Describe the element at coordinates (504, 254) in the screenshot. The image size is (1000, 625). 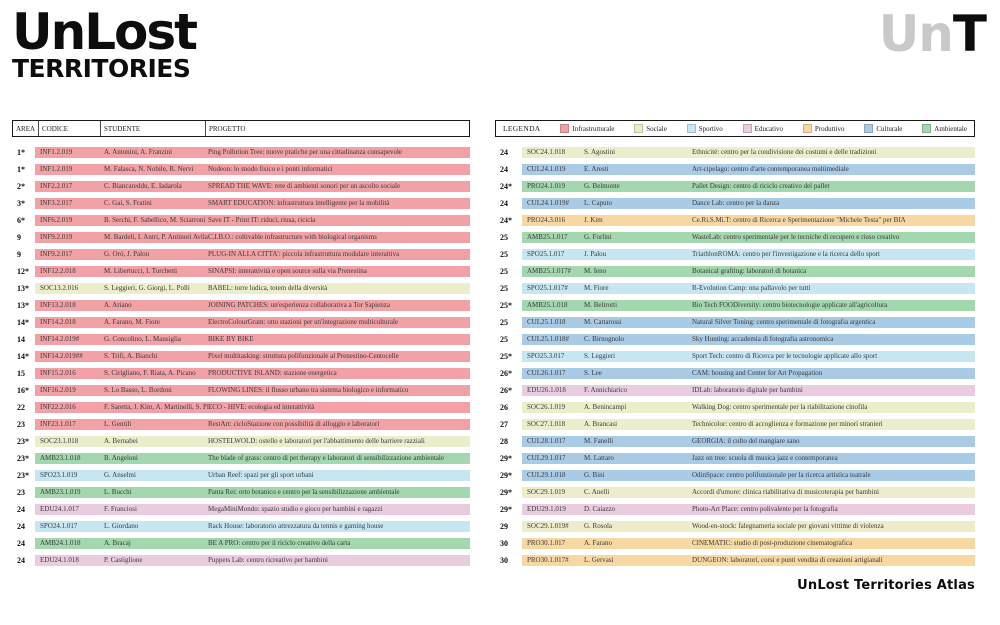
I see `area-number: 25` at that location.